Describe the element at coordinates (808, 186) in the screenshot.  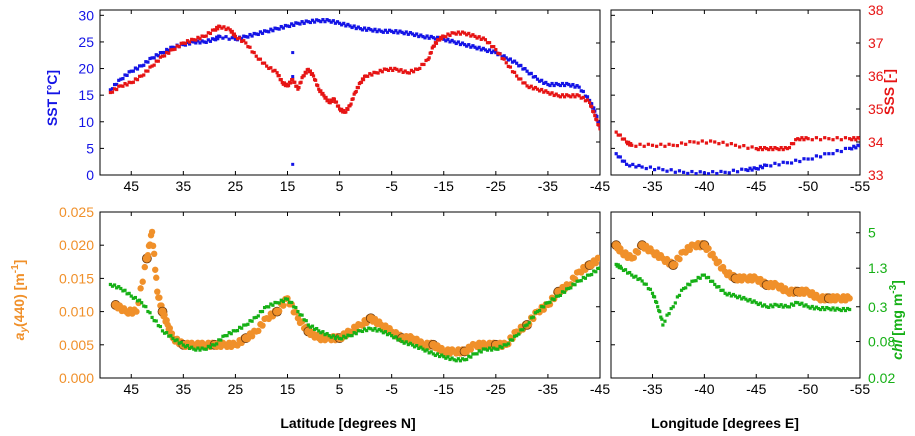
I see `x-tick-label: -50` at that location.